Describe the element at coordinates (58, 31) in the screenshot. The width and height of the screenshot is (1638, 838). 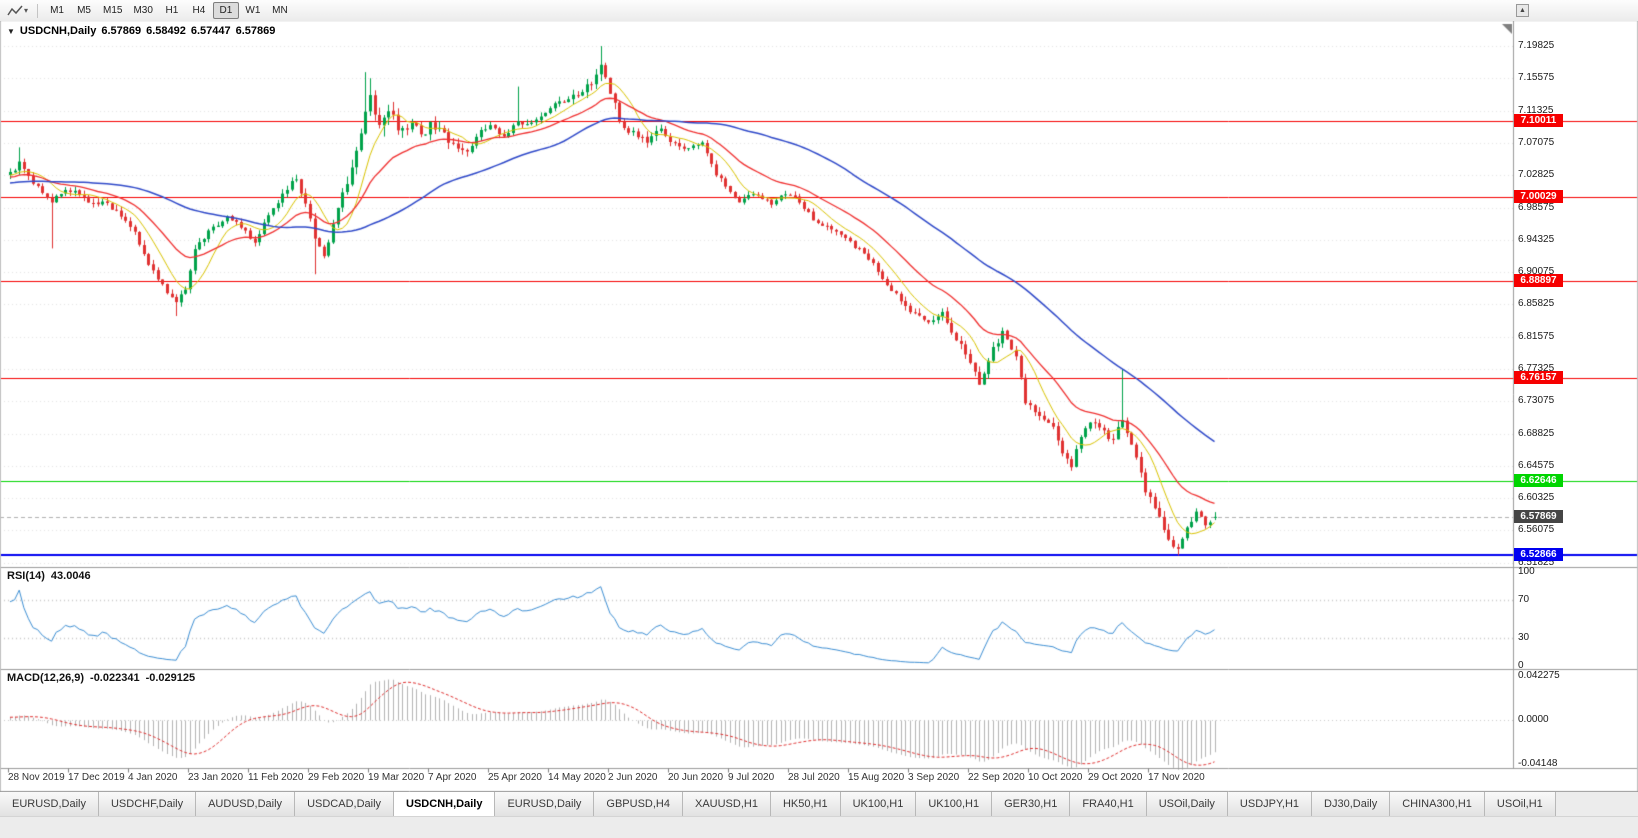
I see `chart-symbol-label: USDCNH,Daily` at that location.